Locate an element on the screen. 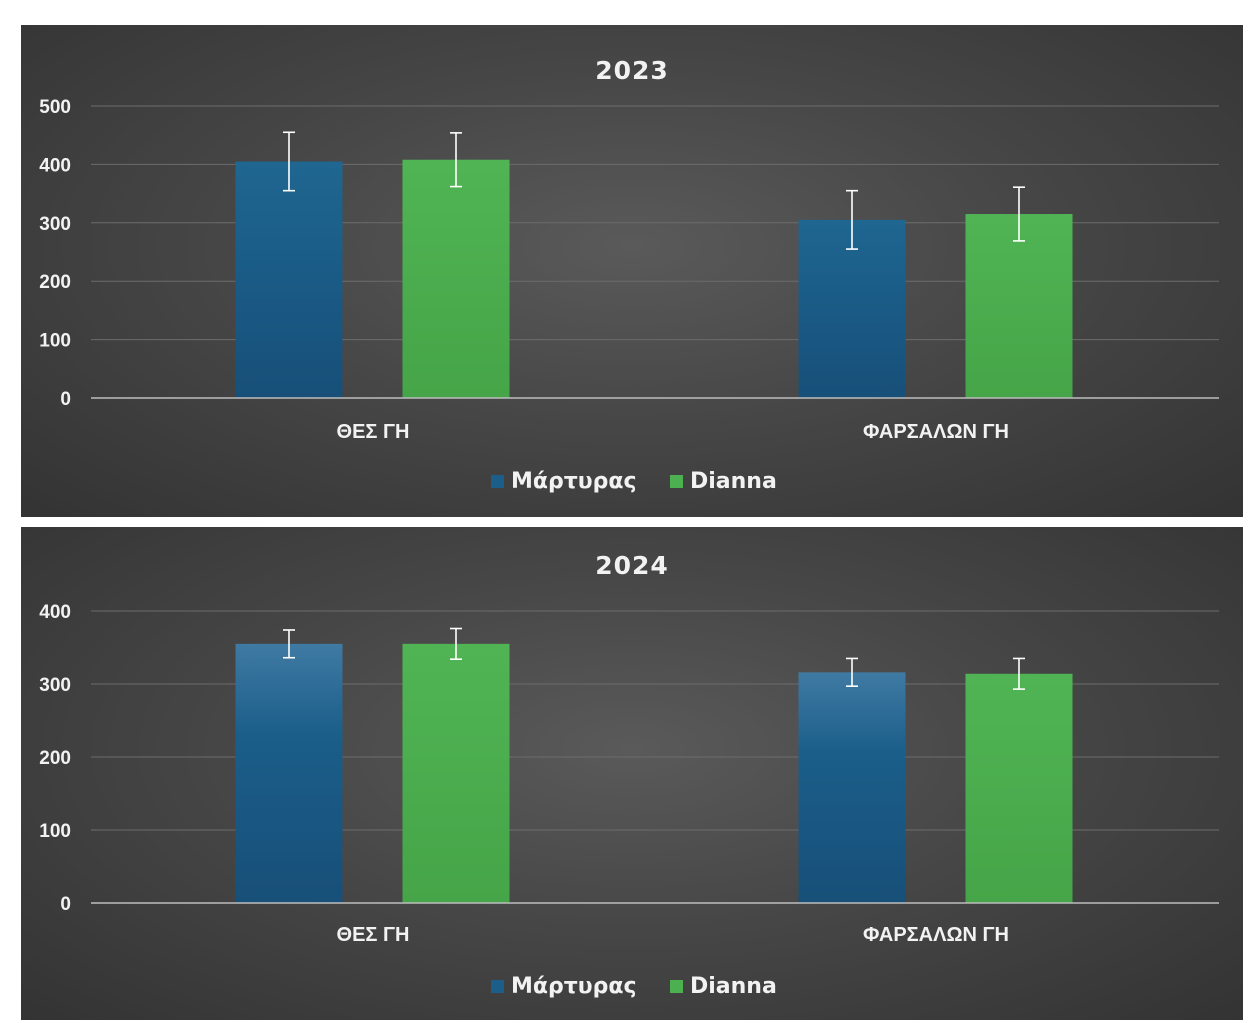 This screenshot has width=1260, height=1023. y-tick-label: 500 is located at coordinates (55, 107).